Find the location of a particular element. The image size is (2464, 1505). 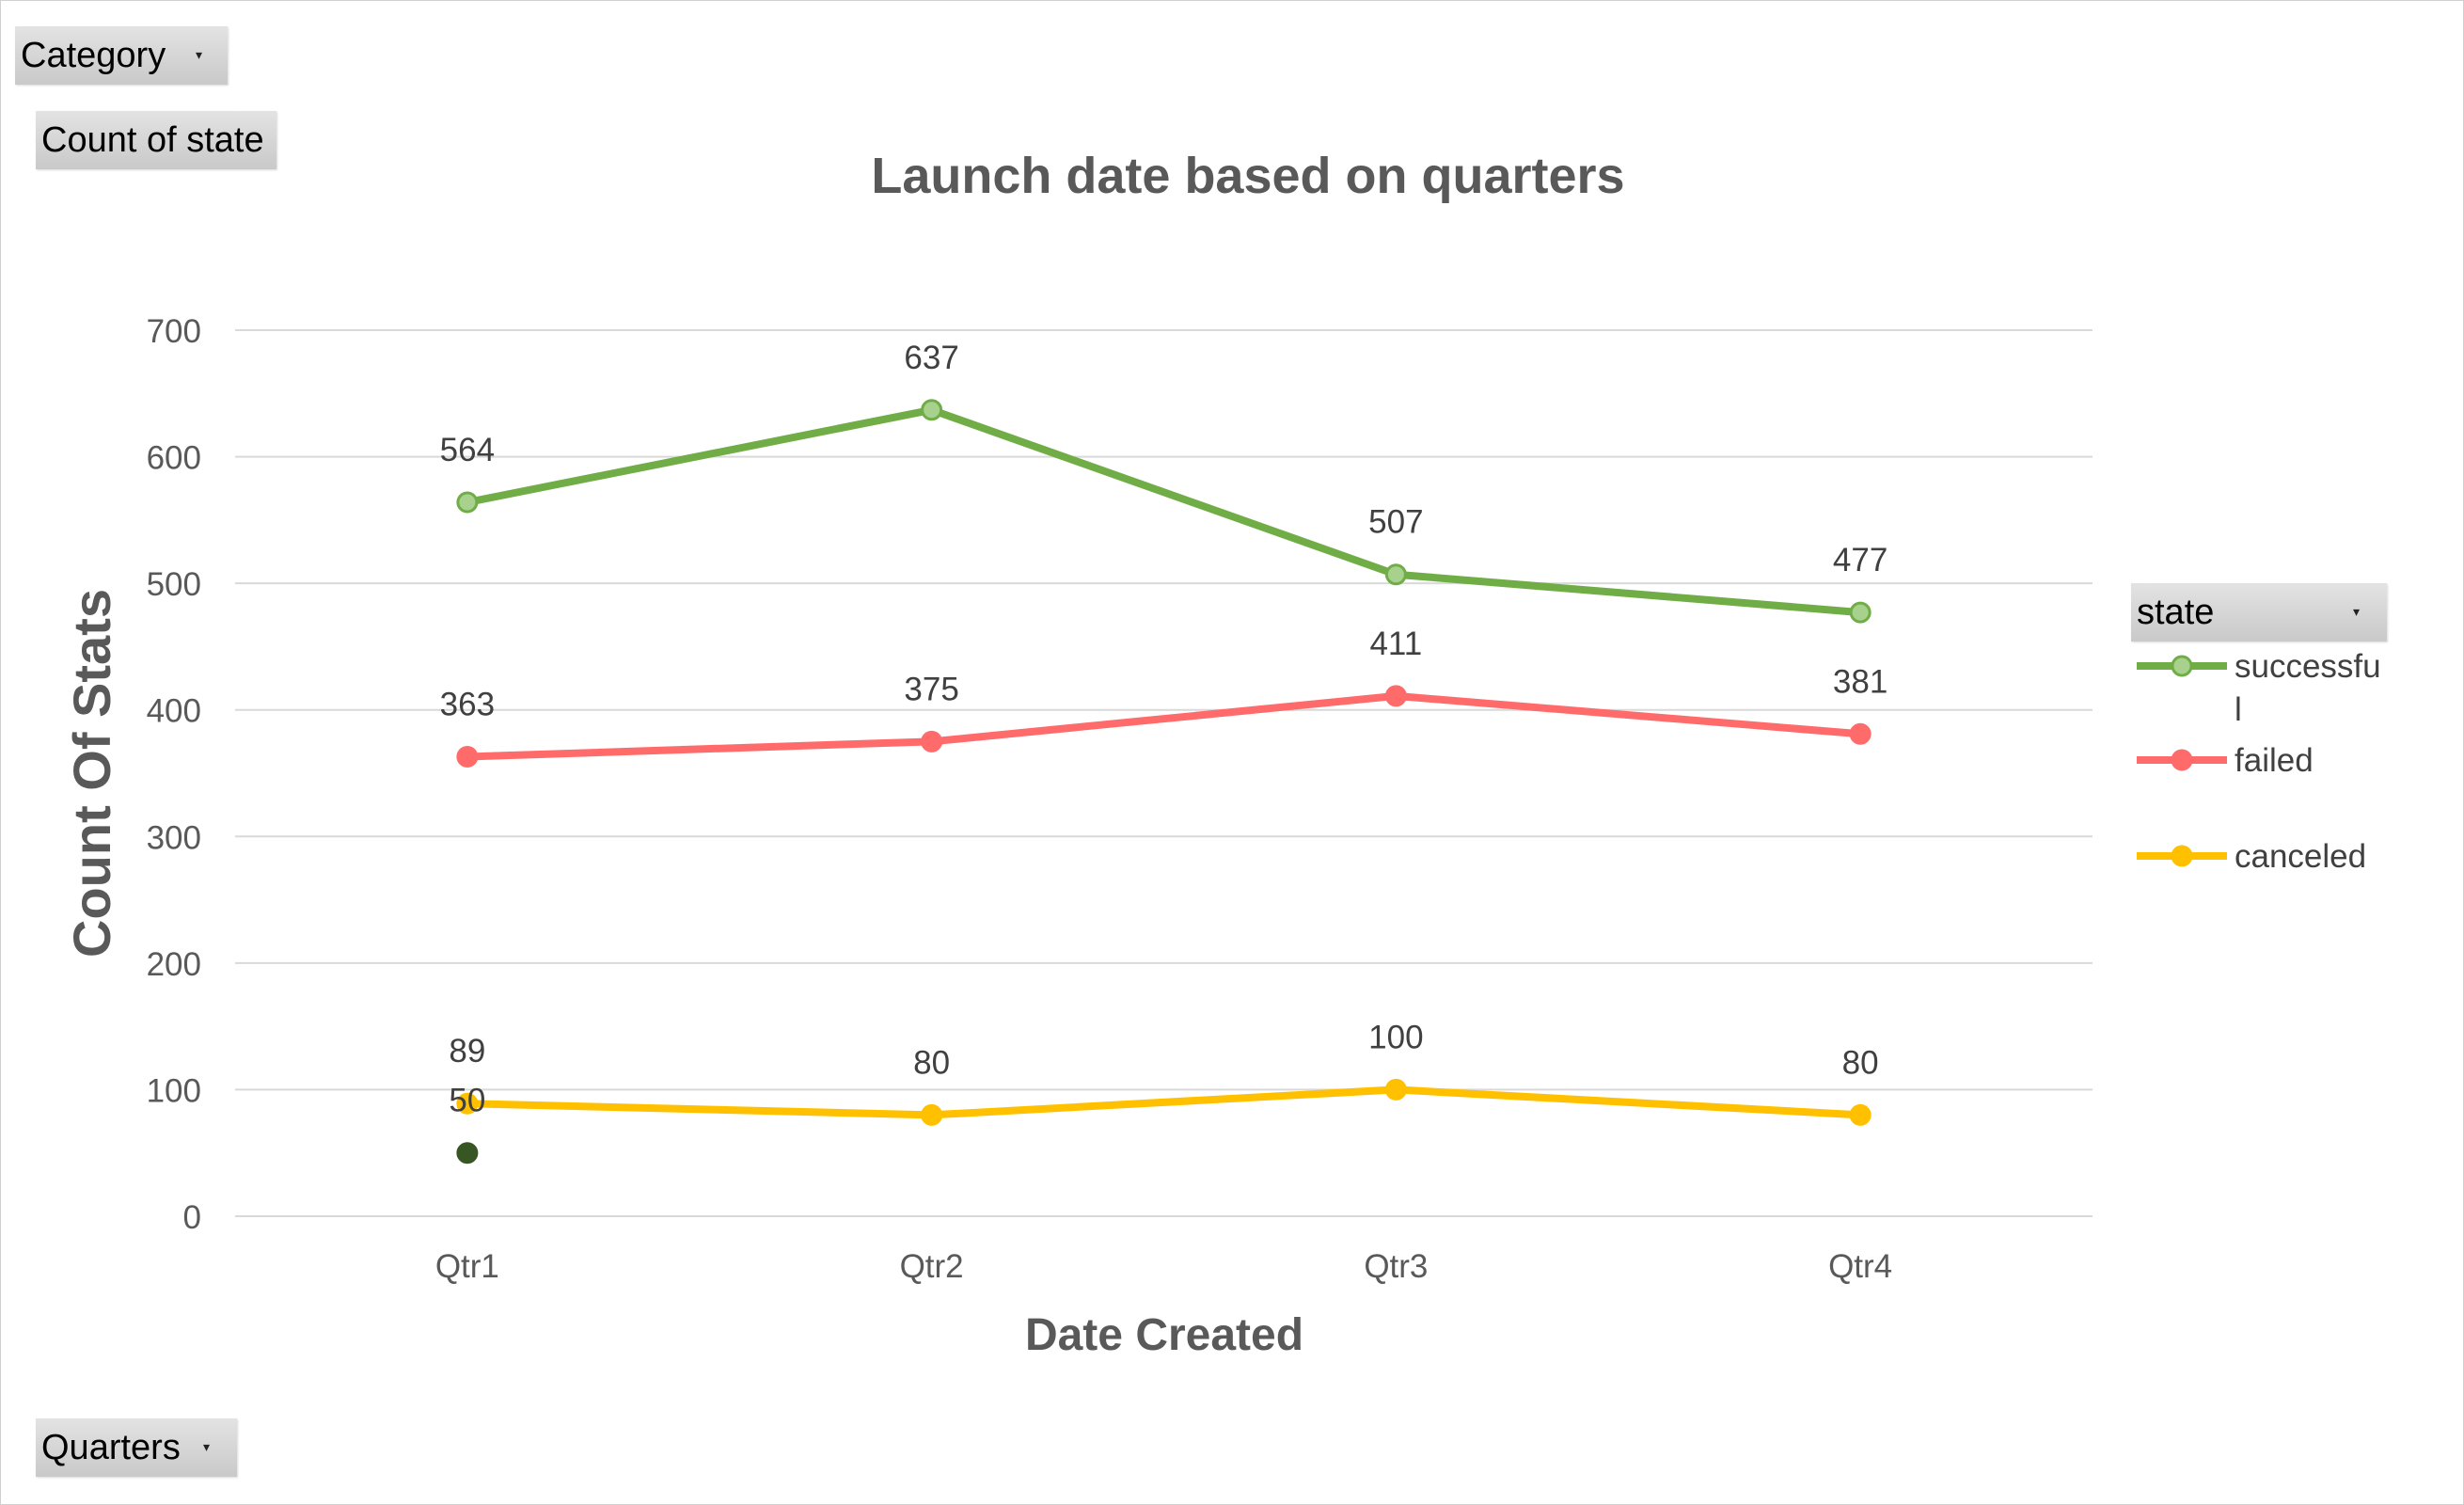

legend-label: successfu is located at coordinates (2308, 667).